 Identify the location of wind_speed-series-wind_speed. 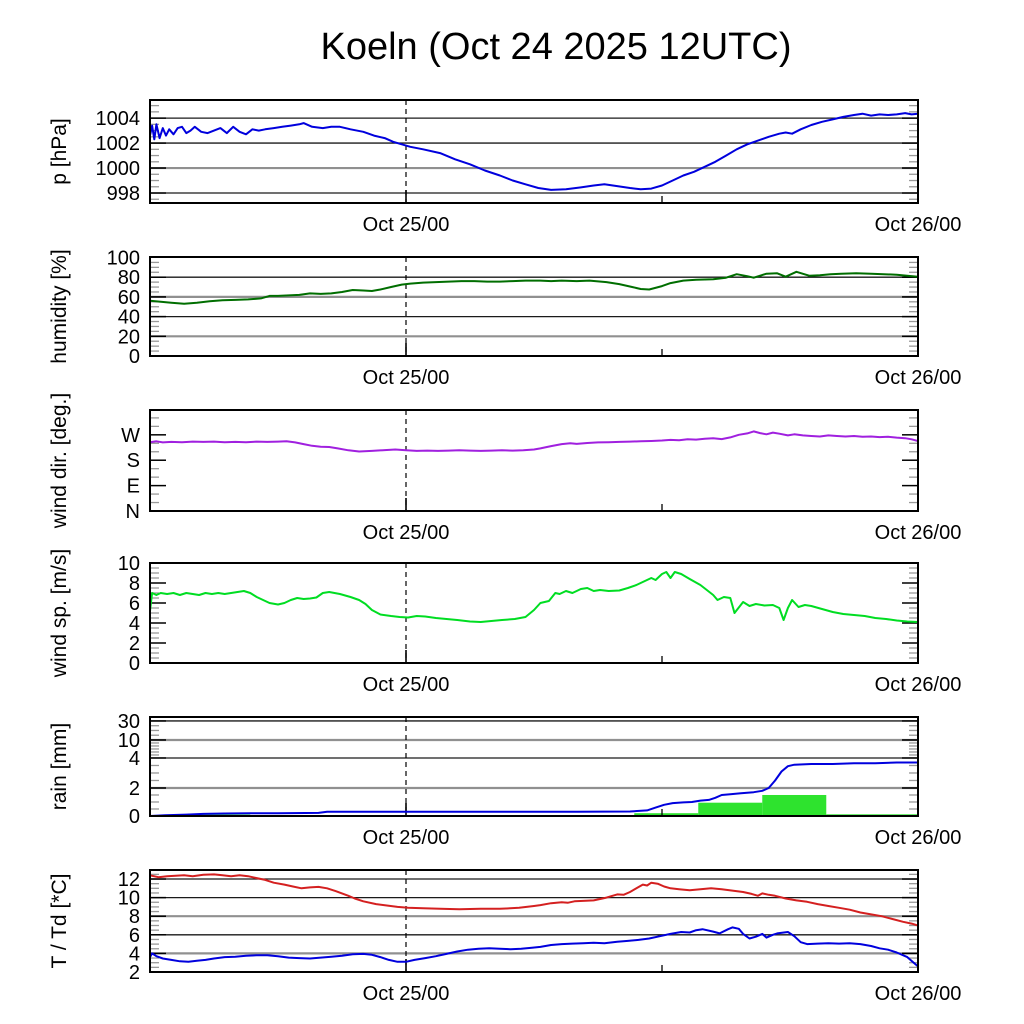
(534, 597).